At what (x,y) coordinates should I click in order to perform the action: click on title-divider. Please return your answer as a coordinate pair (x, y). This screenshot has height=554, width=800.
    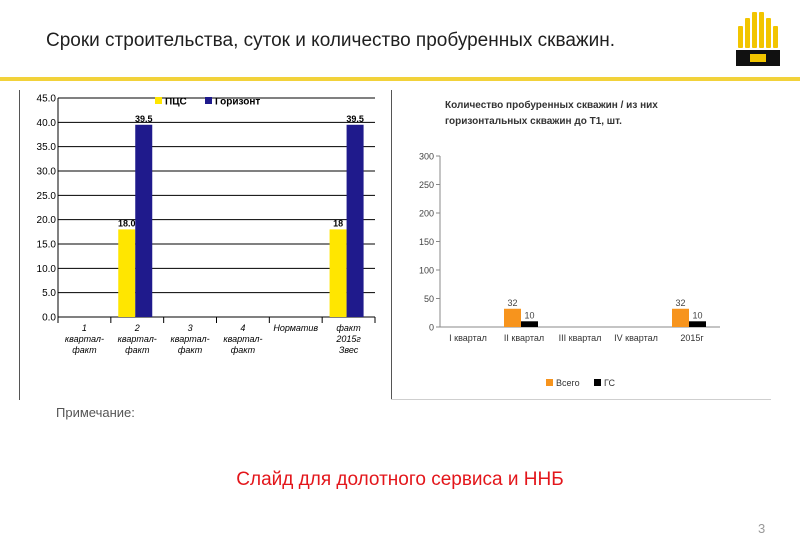
    Looking at the image, I should click on (400, 79).